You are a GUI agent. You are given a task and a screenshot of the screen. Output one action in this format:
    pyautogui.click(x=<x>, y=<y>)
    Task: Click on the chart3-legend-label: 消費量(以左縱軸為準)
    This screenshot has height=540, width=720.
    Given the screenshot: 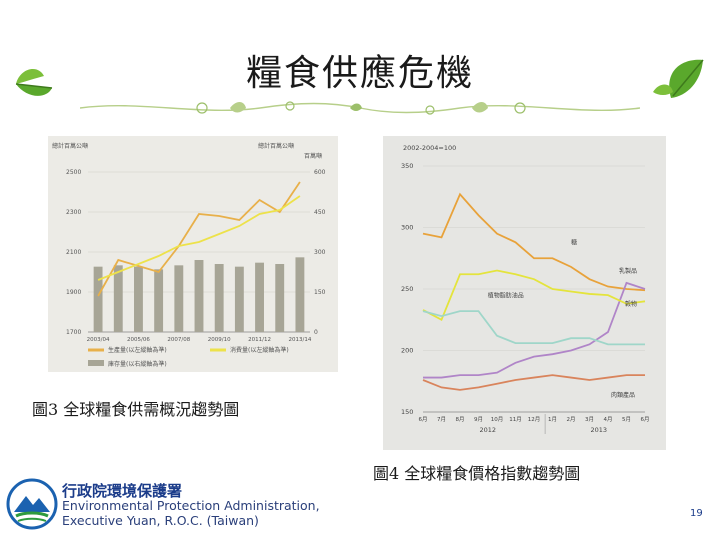 What is the action you would take?
    pyautogui.click(x=259, y=350)
    